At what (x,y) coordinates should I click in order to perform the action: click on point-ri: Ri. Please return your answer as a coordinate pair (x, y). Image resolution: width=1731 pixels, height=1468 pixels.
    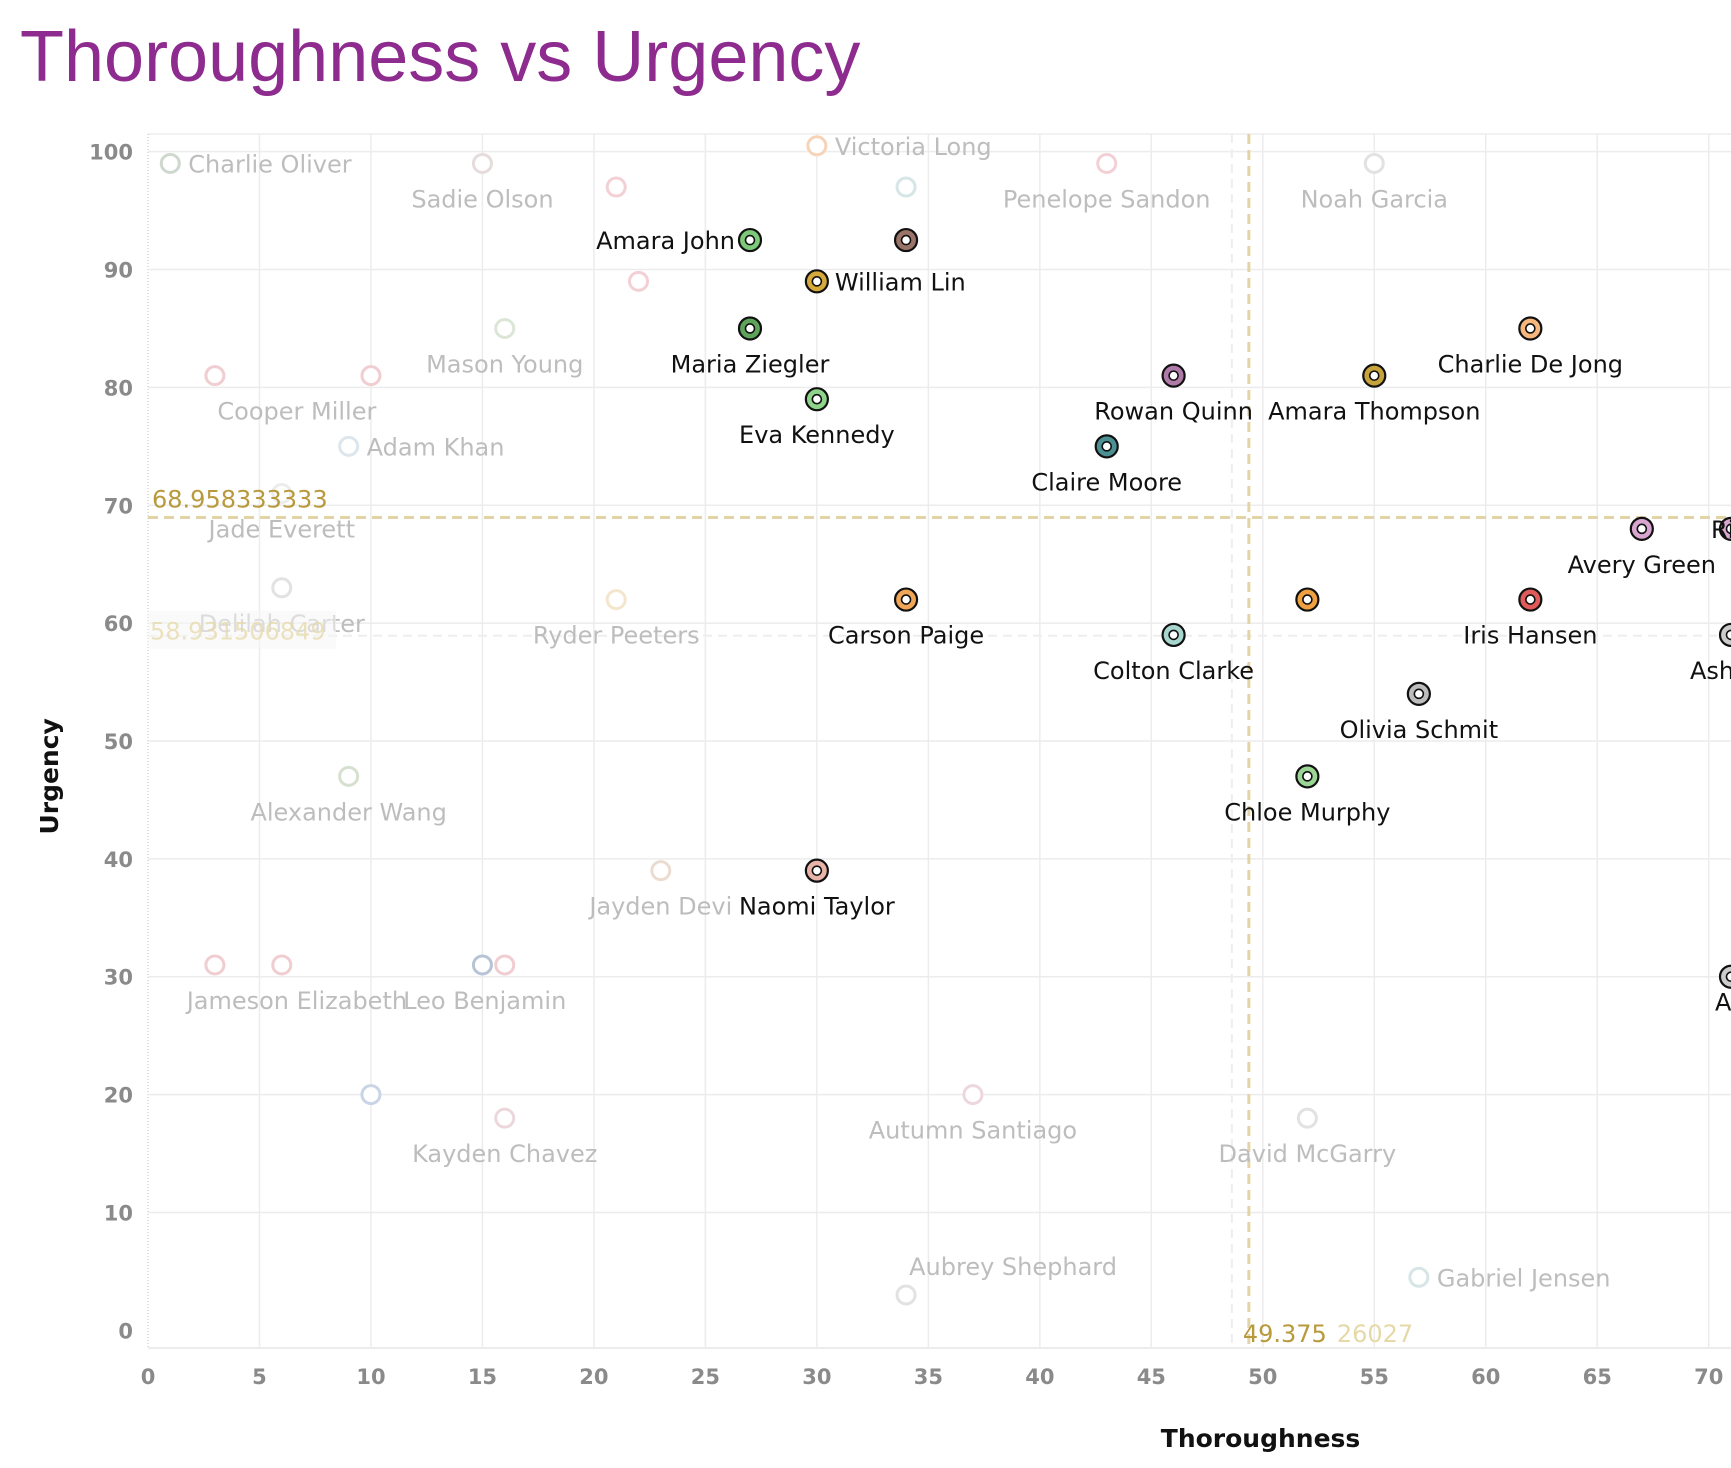
    Looking at the image, I should click on (1721, 530).